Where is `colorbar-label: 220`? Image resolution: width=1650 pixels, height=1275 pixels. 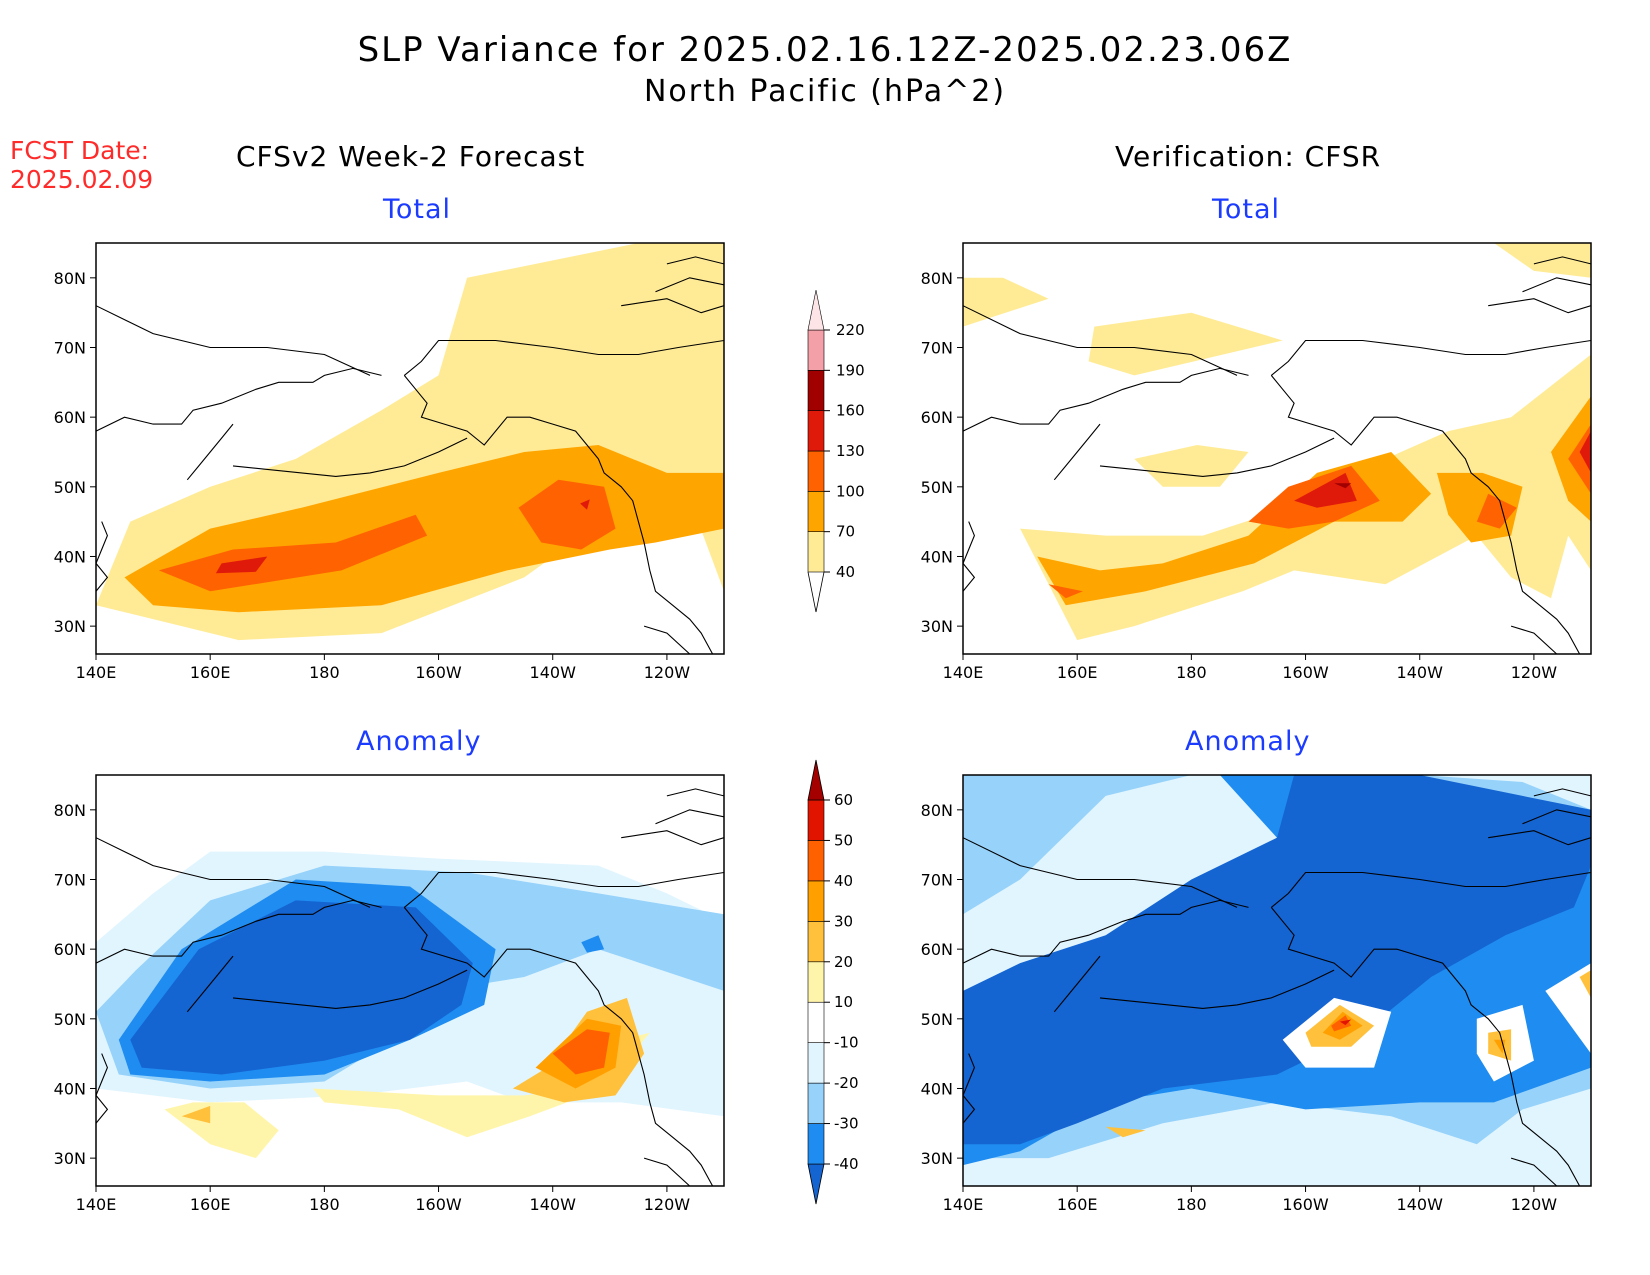 colorbar-label: 220 is located at coordinates (850, 330).